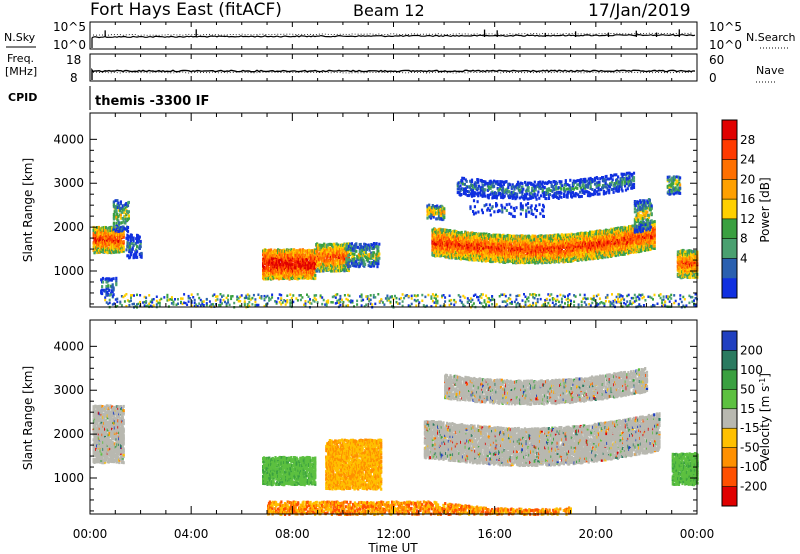 The height and width of the screenshot is (554, 800). What do you see at coordinates (716, 60) in the screenshot?
I see `nave-tick-top: 60` at bounding box center [716, 60].